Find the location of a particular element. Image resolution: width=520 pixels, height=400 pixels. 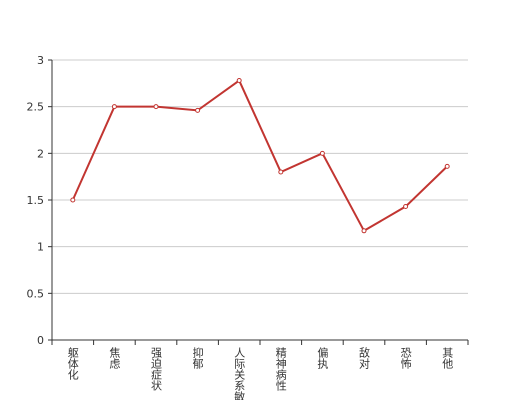

x-tick-label: 恐怖 is located at coordinates (405, 358).